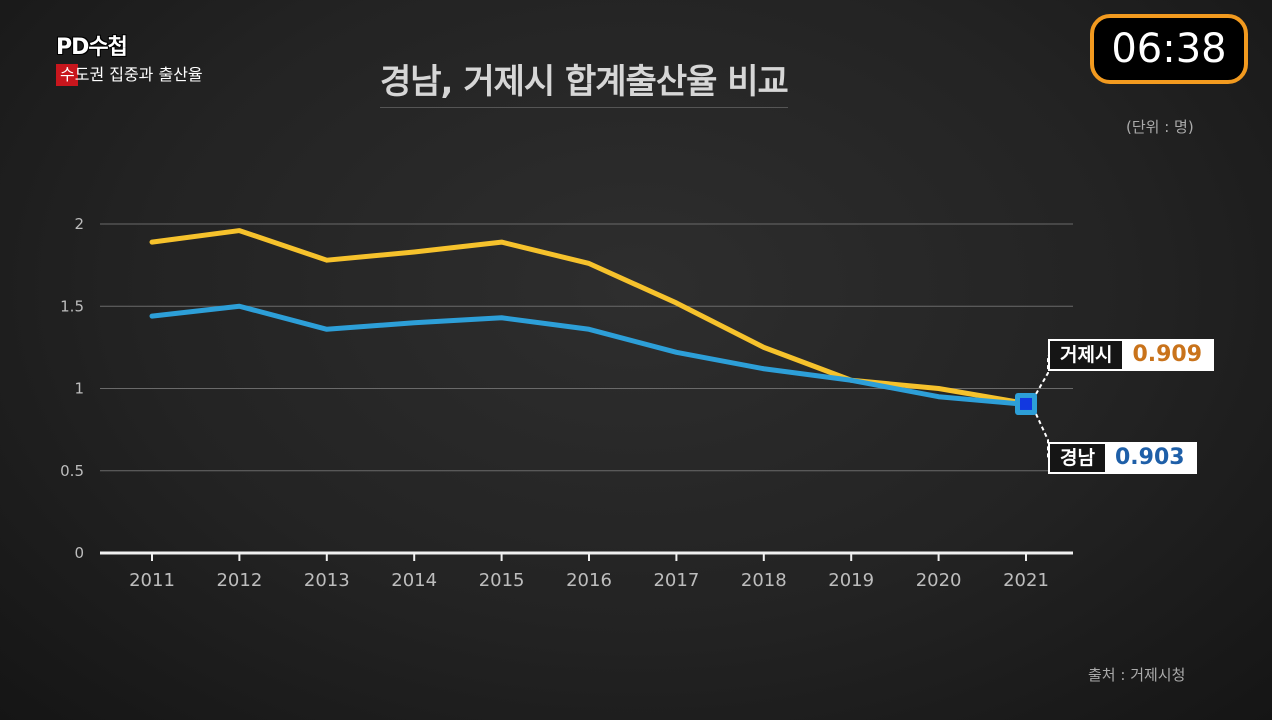 Image resolution: width=1272 pixels, height=720 pixels. What do you see at coordinates (72, 306) in the screenshot?
I see `y-tick-label: 1.5` at bounding box center [72, 306].